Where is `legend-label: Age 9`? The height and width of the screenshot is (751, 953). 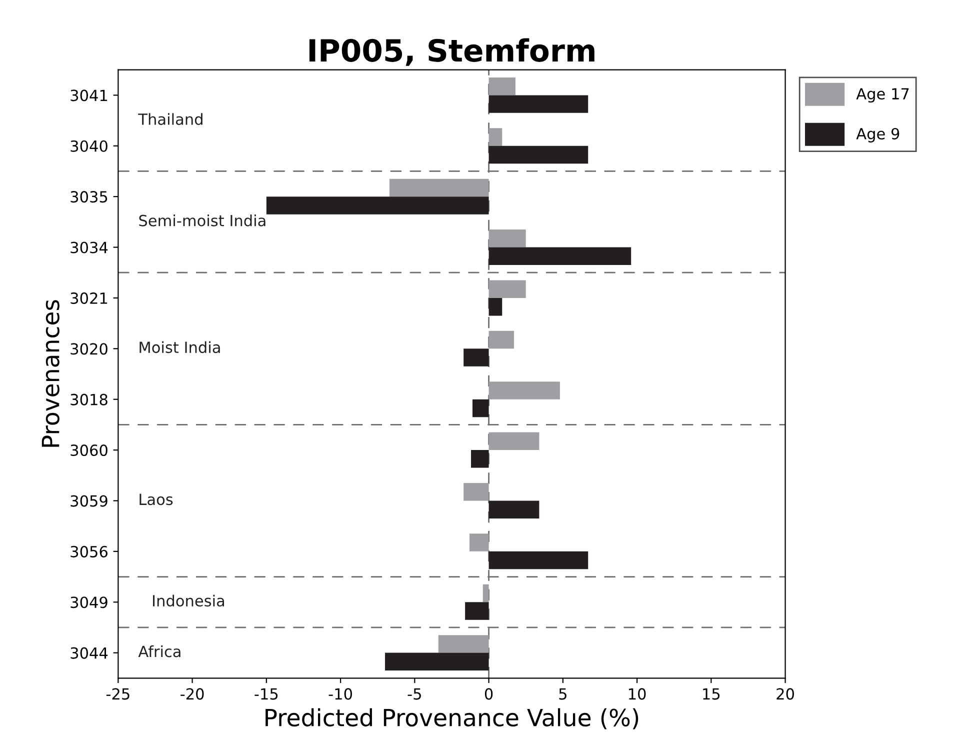
legend-label: Age 9 is located at coordinates (878, 135).